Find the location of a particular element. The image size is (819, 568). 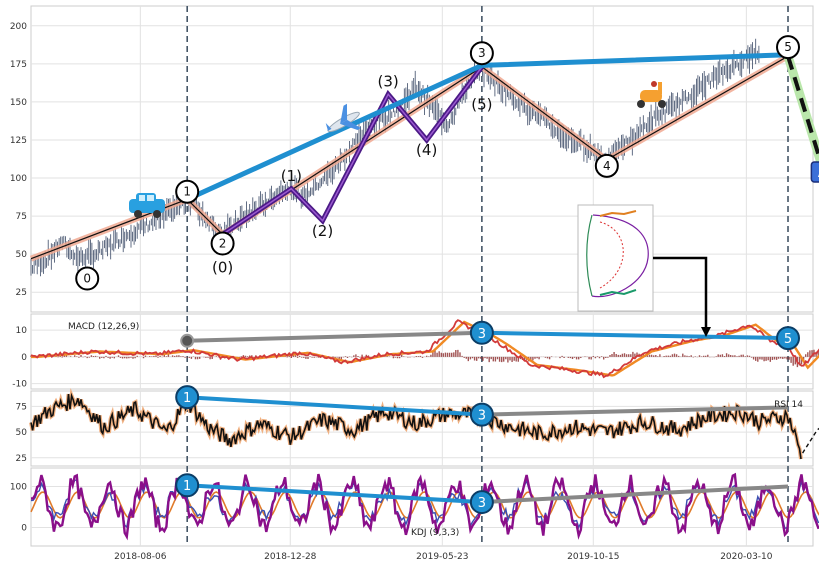

rsi-trend-line is located at coordinates (335, 406).